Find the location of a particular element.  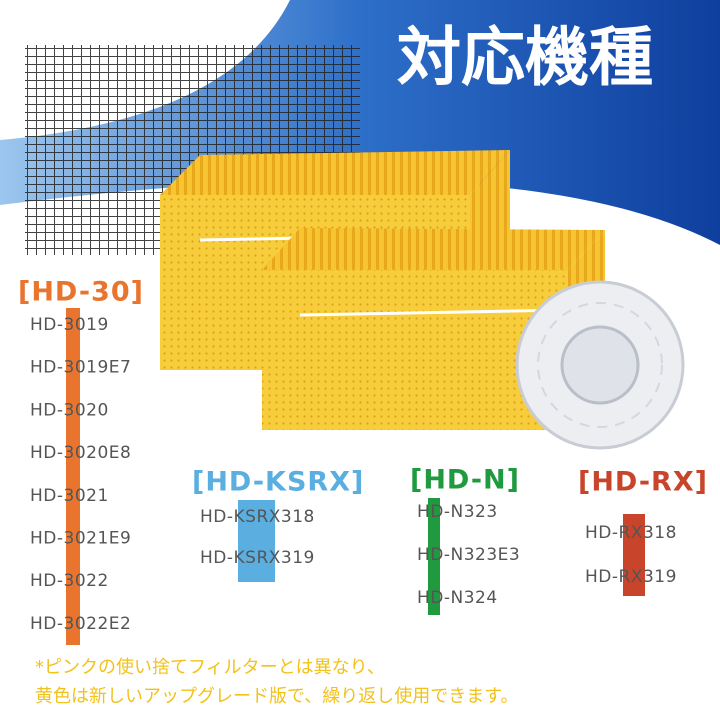

note-line: 黄色は新しいアップグレード版で、繰り返し使用できます。 is located at coordinates (276, 696).